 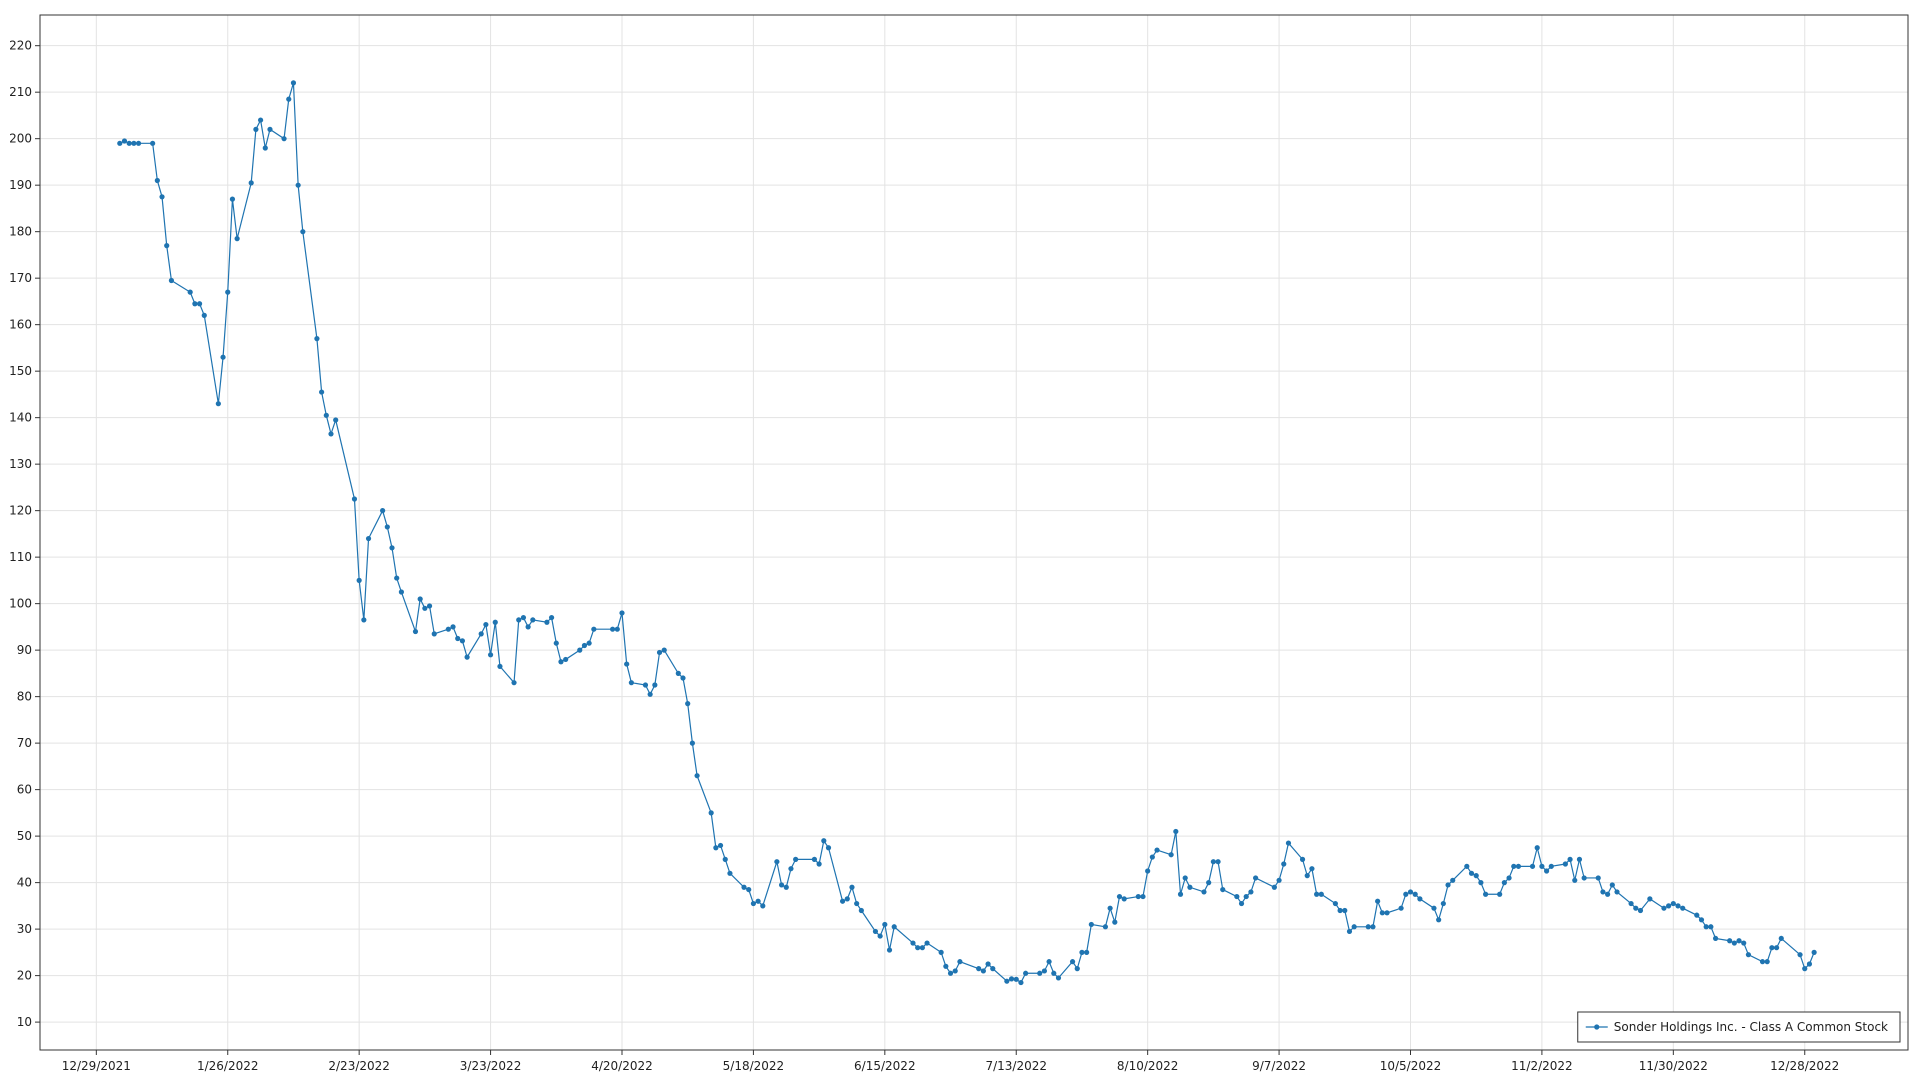 What do you see at coordinates (20, 464) in the screenshot?
I see `y-tick-label: 130` at bounding box center [20, 464].